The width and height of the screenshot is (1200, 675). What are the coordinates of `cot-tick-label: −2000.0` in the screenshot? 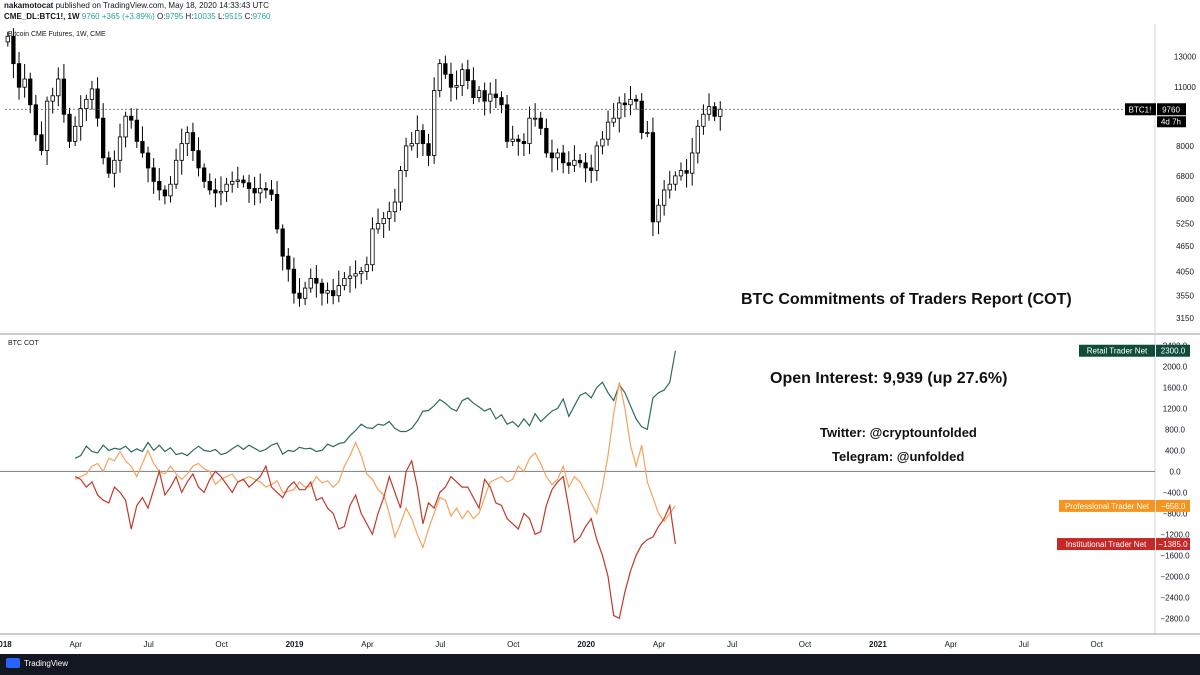 It's located at (1175, 576).